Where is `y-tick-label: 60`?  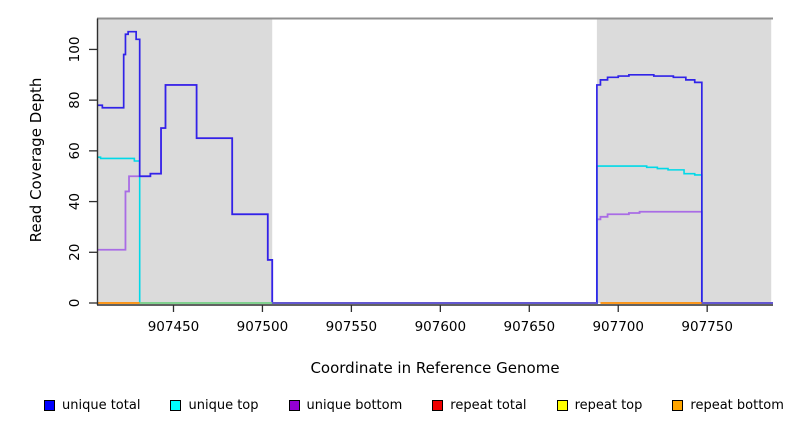
y-tick-label: 60 is located at coordinates (75, 150).